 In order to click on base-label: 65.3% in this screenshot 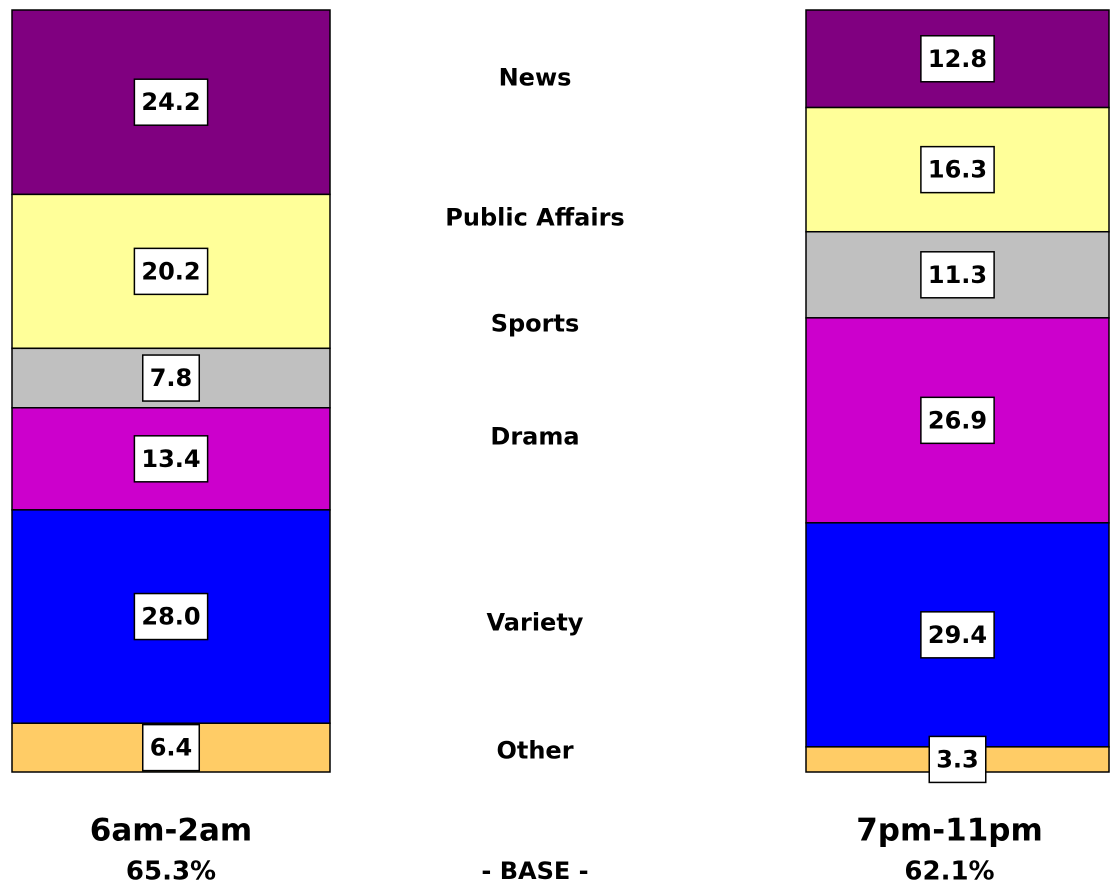, I will do `click(171, 872)`.